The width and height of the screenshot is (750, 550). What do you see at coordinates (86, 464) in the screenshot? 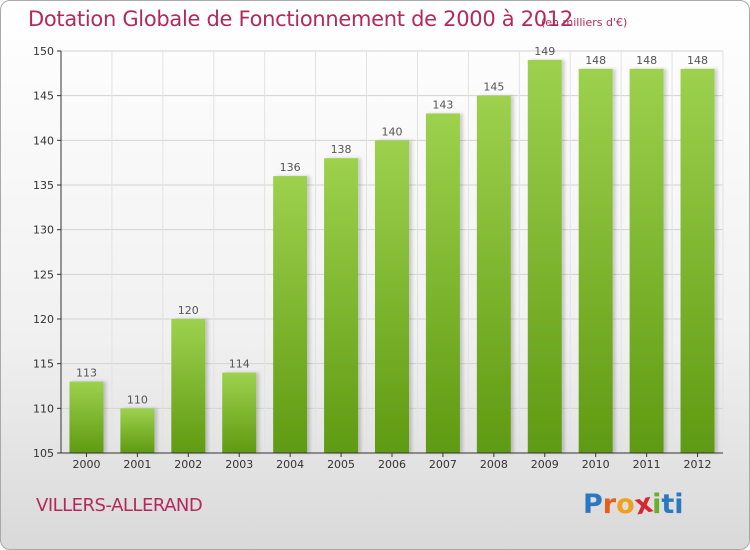
I see `x-tick-label: 2000` at bounding box center [86, 464].